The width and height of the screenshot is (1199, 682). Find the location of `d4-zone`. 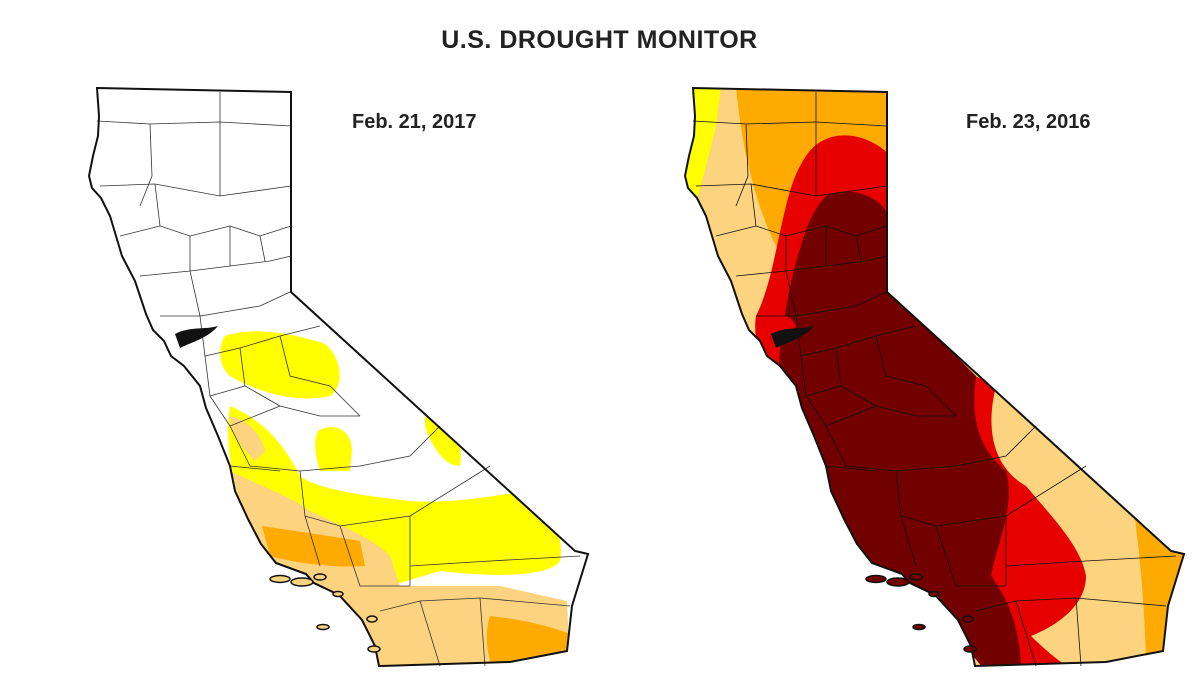

d4-zone is located at coordinates (900, 428).